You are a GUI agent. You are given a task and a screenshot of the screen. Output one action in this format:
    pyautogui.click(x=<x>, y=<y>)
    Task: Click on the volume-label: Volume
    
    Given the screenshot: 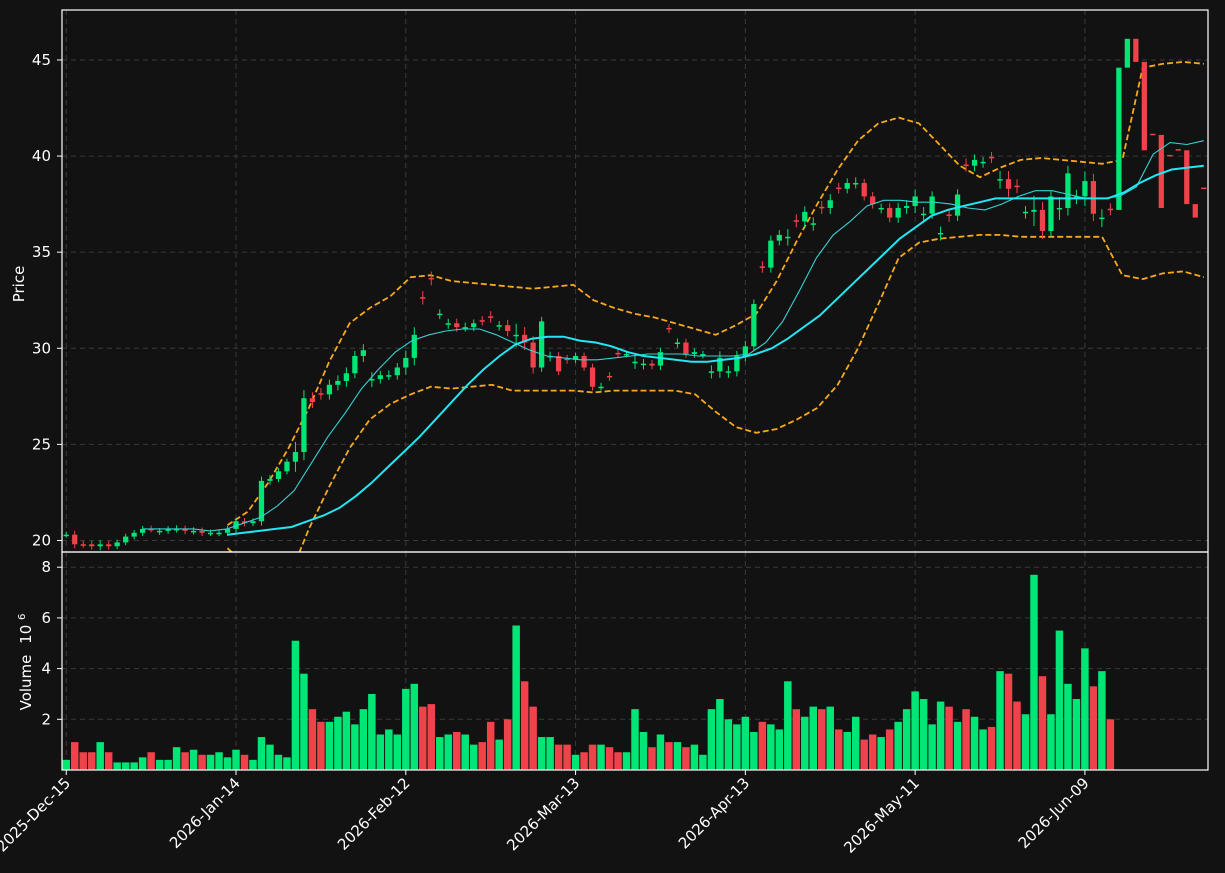 What is the action you would take?
    pyautogui.click(x=26, y=683)
    